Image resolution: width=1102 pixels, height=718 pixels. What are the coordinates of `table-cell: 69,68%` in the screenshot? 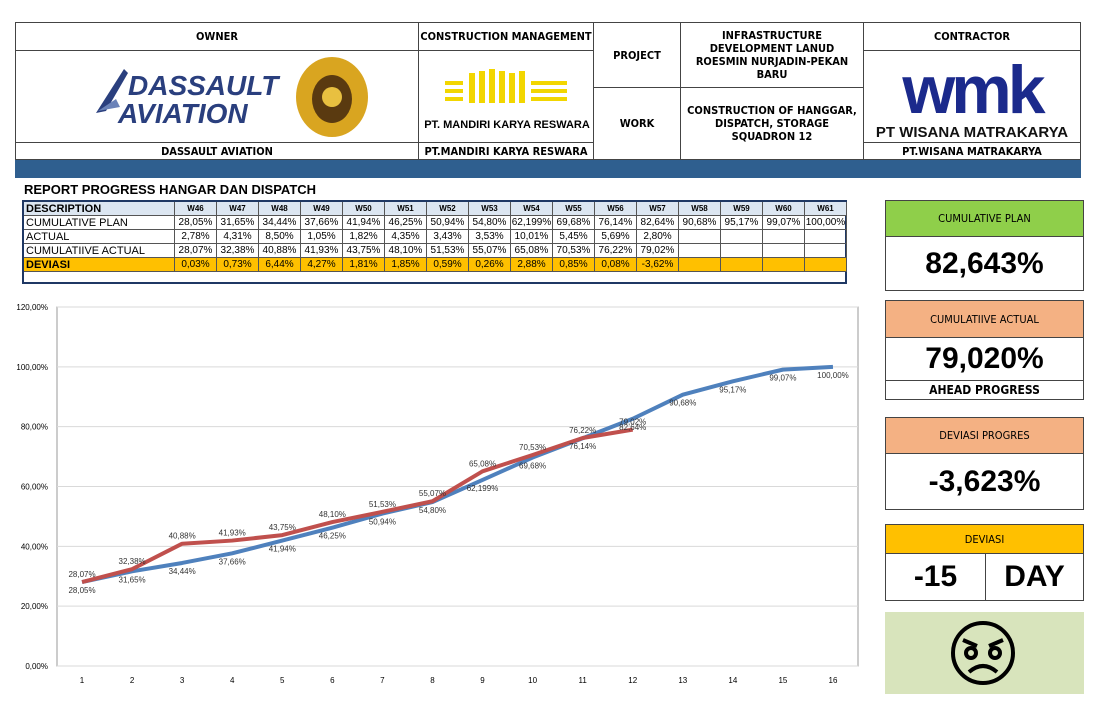 It's located at (574, 223).